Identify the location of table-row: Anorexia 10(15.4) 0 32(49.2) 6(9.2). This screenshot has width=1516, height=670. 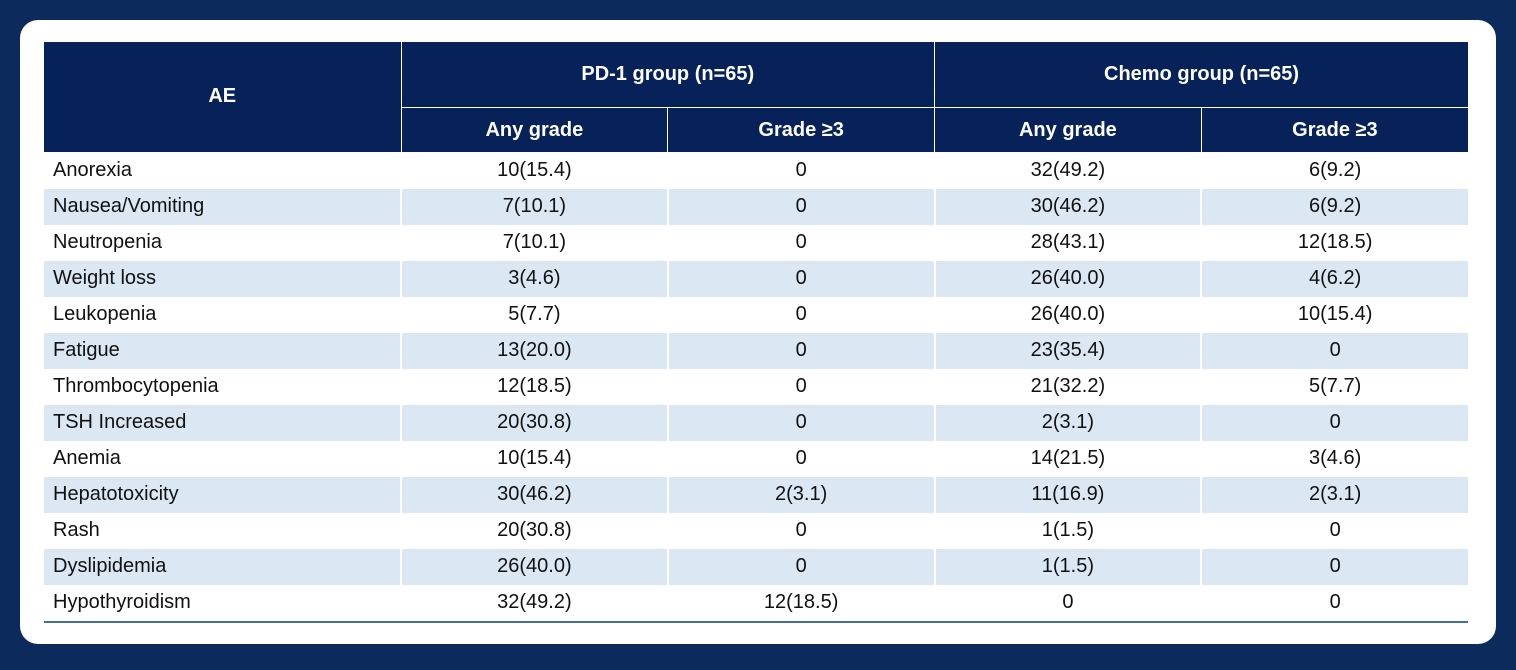
(756, 170).